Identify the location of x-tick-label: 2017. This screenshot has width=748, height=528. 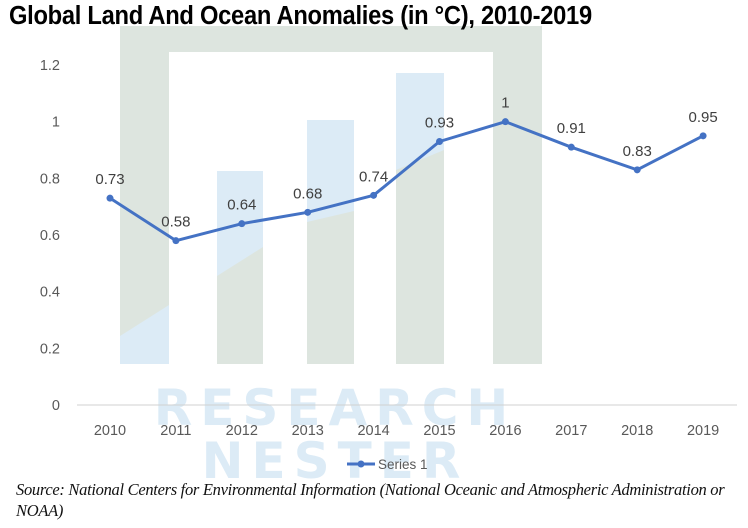
(571, 431).